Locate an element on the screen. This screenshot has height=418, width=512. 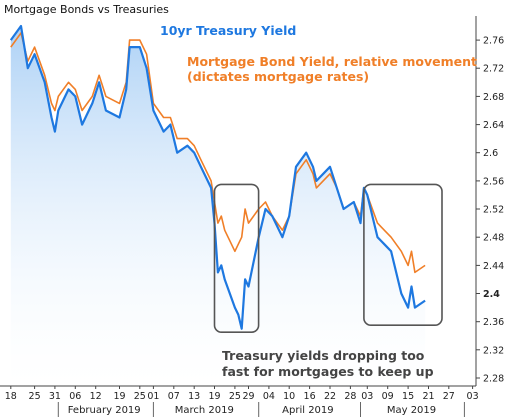
note-line2: fast for mortgages to keep up is located at coordinates (328, 371).